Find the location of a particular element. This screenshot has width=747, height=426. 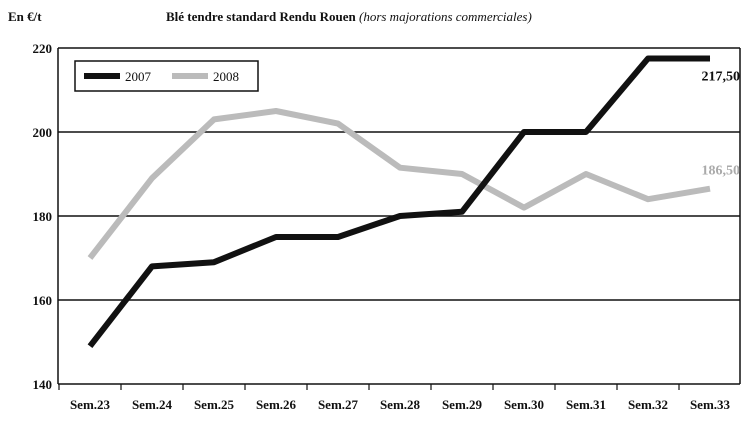

end-label-2007: 217,50 is located at coordinates (721, 77).